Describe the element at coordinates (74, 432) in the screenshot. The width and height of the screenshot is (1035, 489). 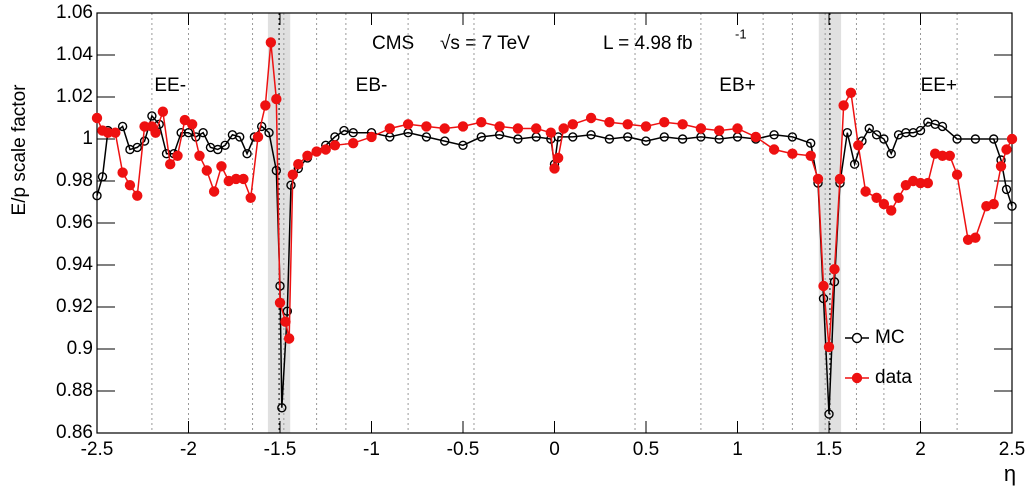
I see `y-tick-label: 0.86` at that location.